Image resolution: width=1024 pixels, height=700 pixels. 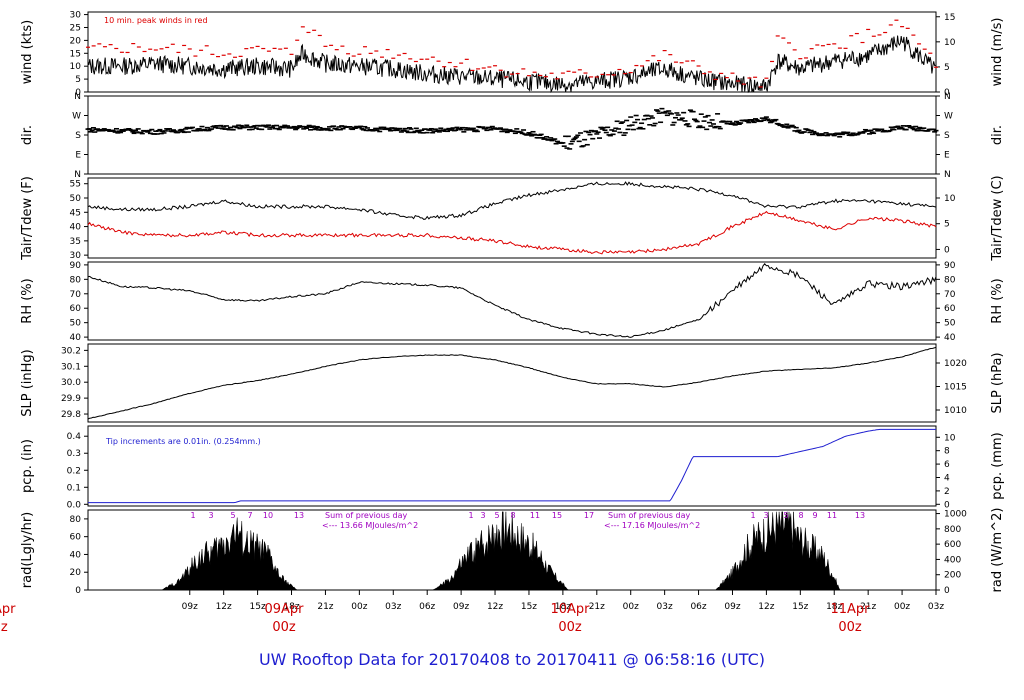 What do you see at coordinates (997, 218) in the screenshot?
I see `y-axis-label-right: Tair/Tdew (C)` at bounding box center [997, 218].